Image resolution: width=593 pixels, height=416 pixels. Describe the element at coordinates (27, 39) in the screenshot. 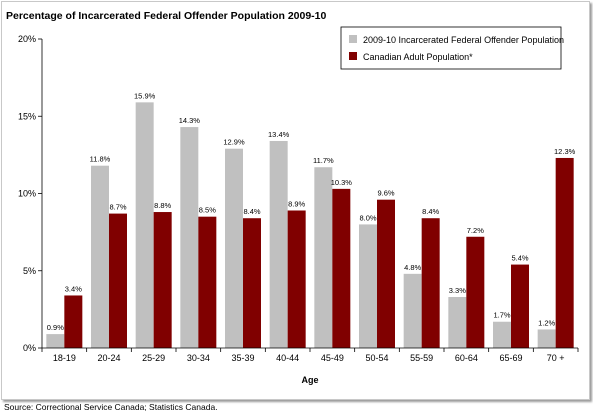

I see `y-tick-label: 20%` at that location.